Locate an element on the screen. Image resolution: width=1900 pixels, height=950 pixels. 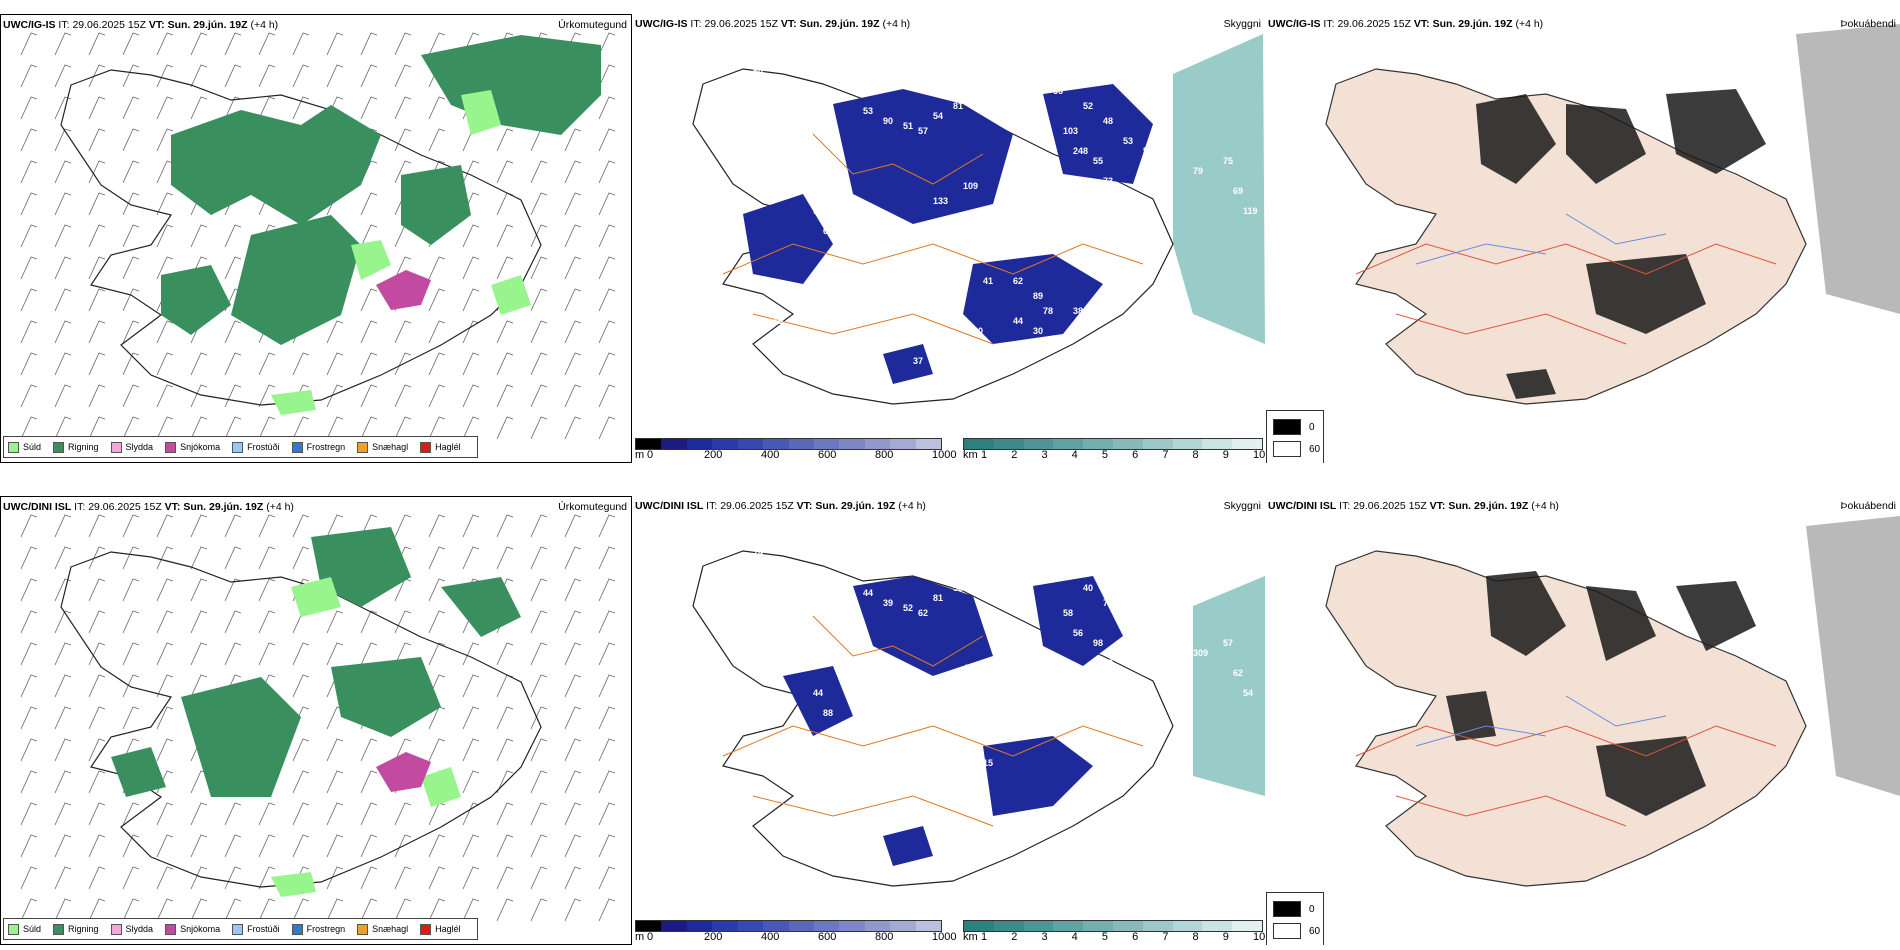
colorbar-unit: m is located at coordinates (640, 937).